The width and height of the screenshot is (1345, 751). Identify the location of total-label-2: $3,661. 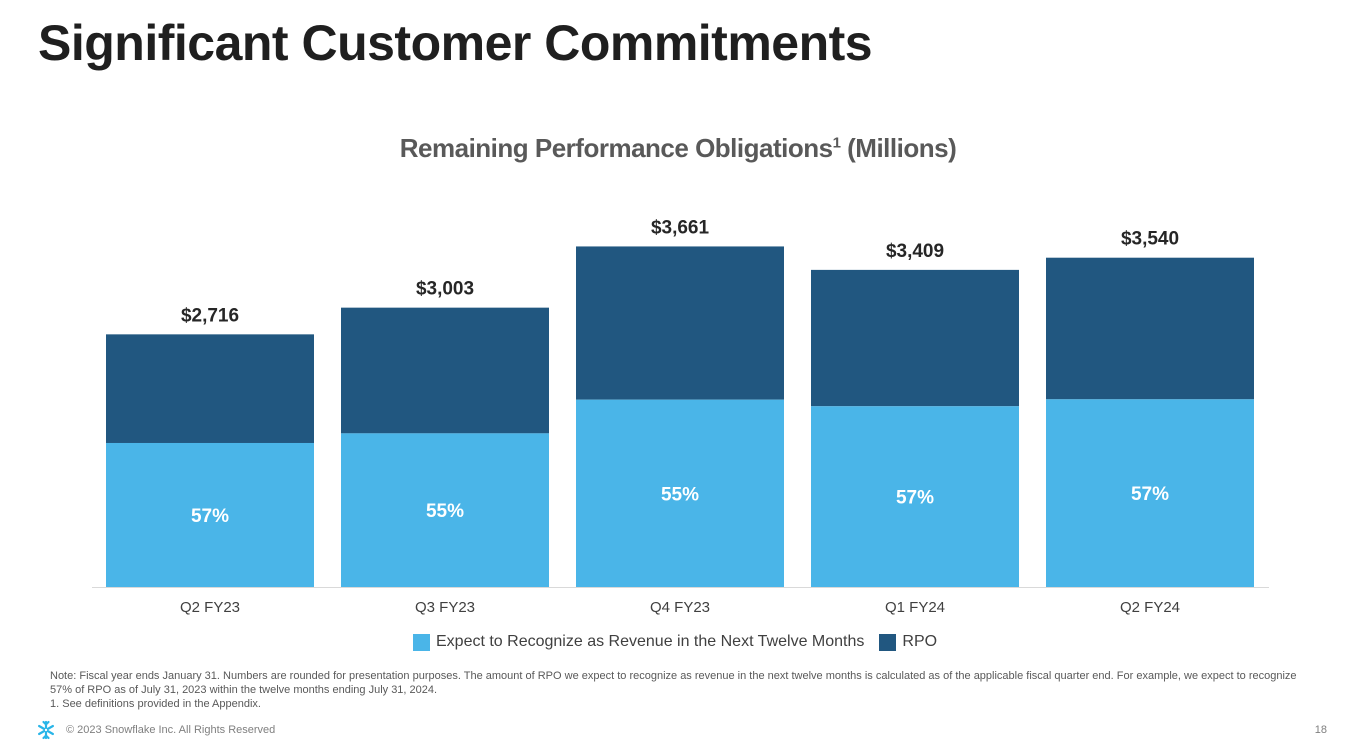
(680, 227).